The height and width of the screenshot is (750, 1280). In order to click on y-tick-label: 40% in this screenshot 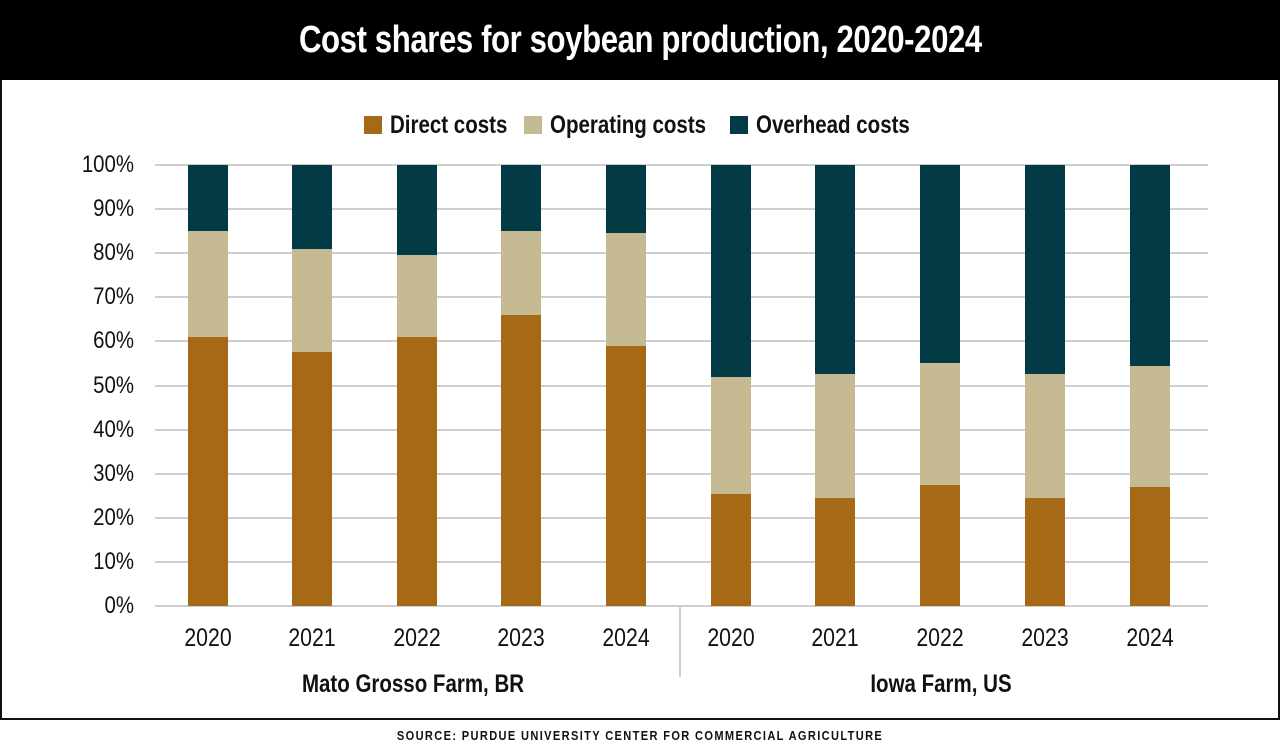, I will do `click(113, 429)`.